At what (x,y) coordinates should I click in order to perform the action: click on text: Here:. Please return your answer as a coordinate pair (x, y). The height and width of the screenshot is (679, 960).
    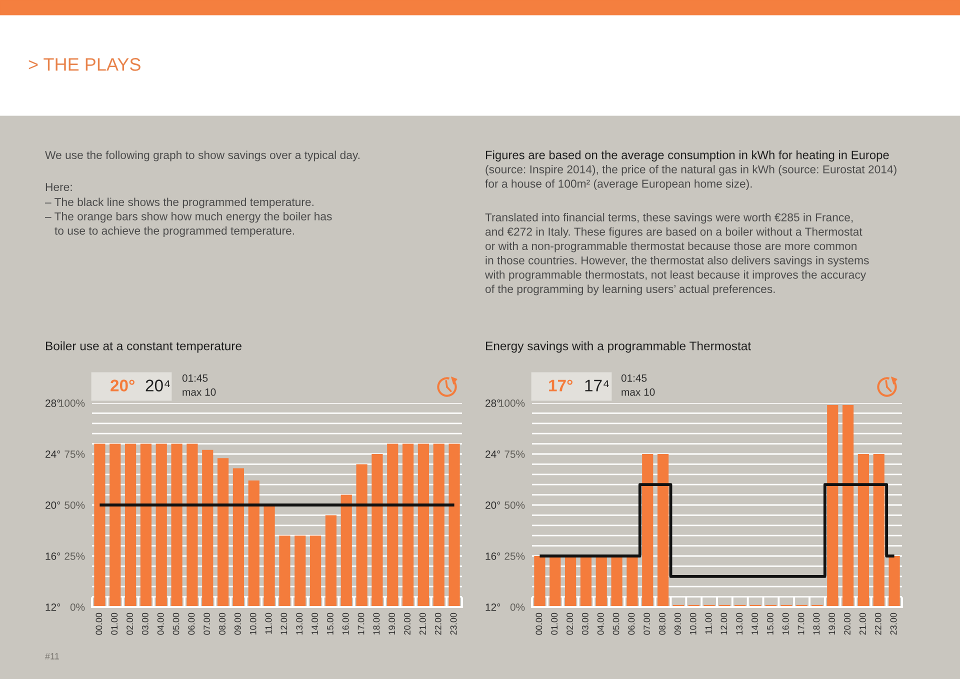
    Looking at the image, I should click on (59, 187).